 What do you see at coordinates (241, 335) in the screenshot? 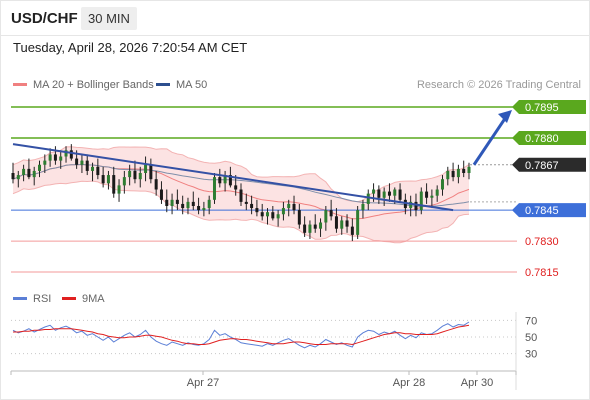
I see `rsi-ma9-line` at bounding box center [241, 335].